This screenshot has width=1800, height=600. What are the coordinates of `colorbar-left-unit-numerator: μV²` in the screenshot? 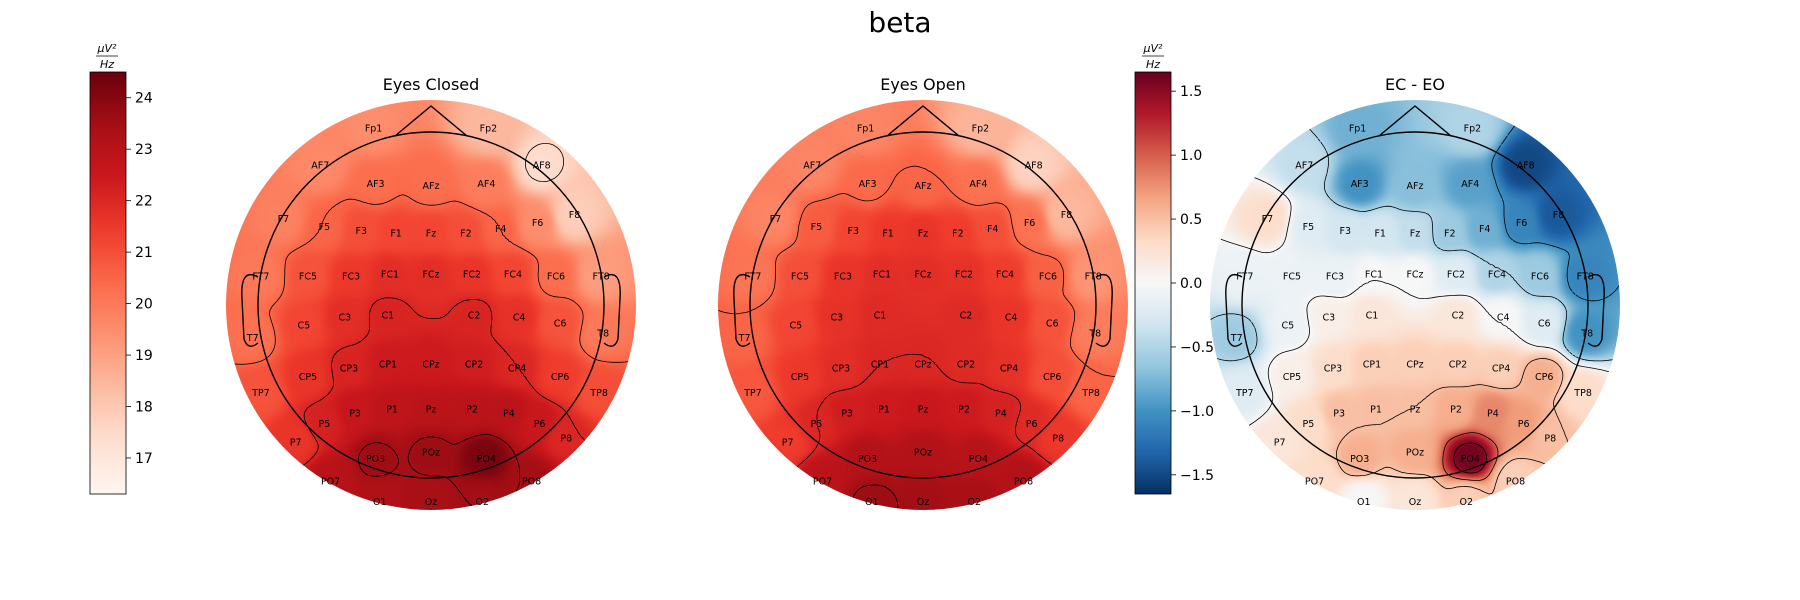 It's located at (107, 48).